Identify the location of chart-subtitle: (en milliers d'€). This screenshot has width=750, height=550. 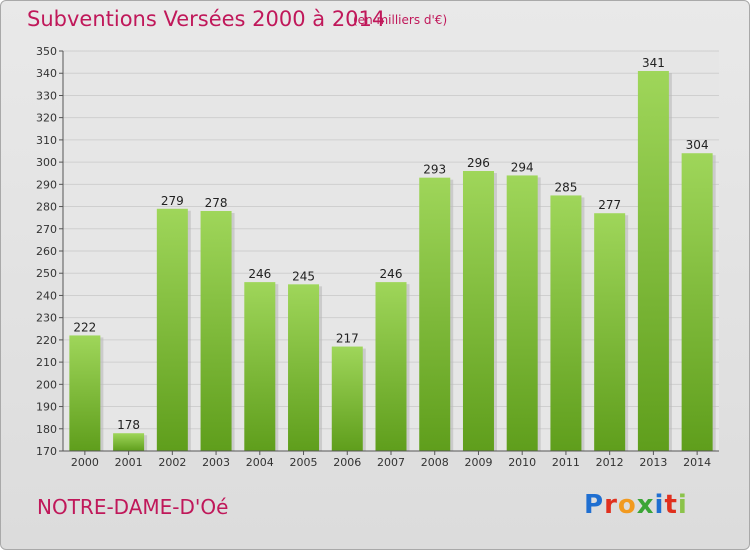
(400, 20).